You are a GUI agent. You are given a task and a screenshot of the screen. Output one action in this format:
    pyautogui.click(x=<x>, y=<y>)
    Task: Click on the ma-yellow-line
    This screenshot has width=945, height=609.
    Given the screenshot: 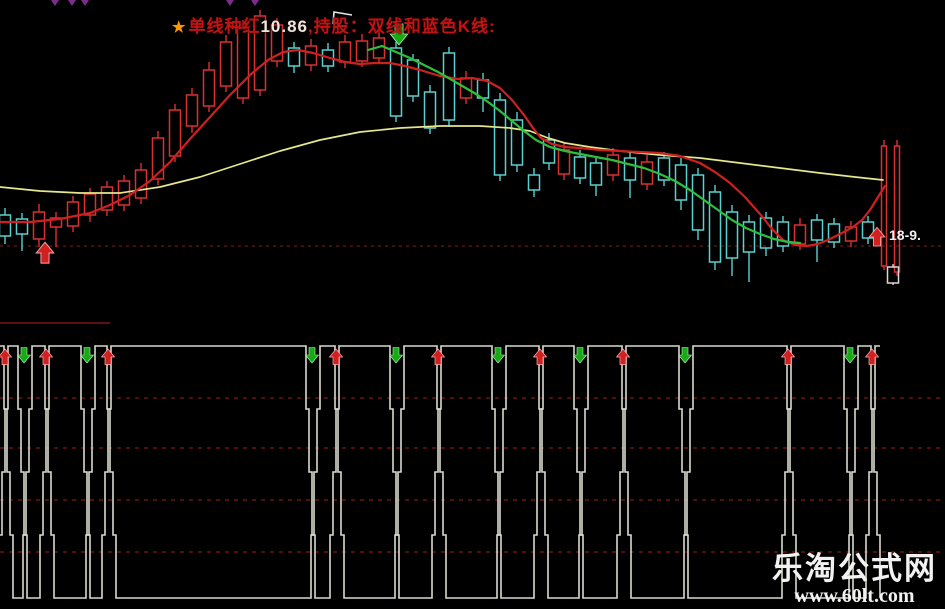 What is the action you would take?
    pyautogui.click(x=442, y=159)
    